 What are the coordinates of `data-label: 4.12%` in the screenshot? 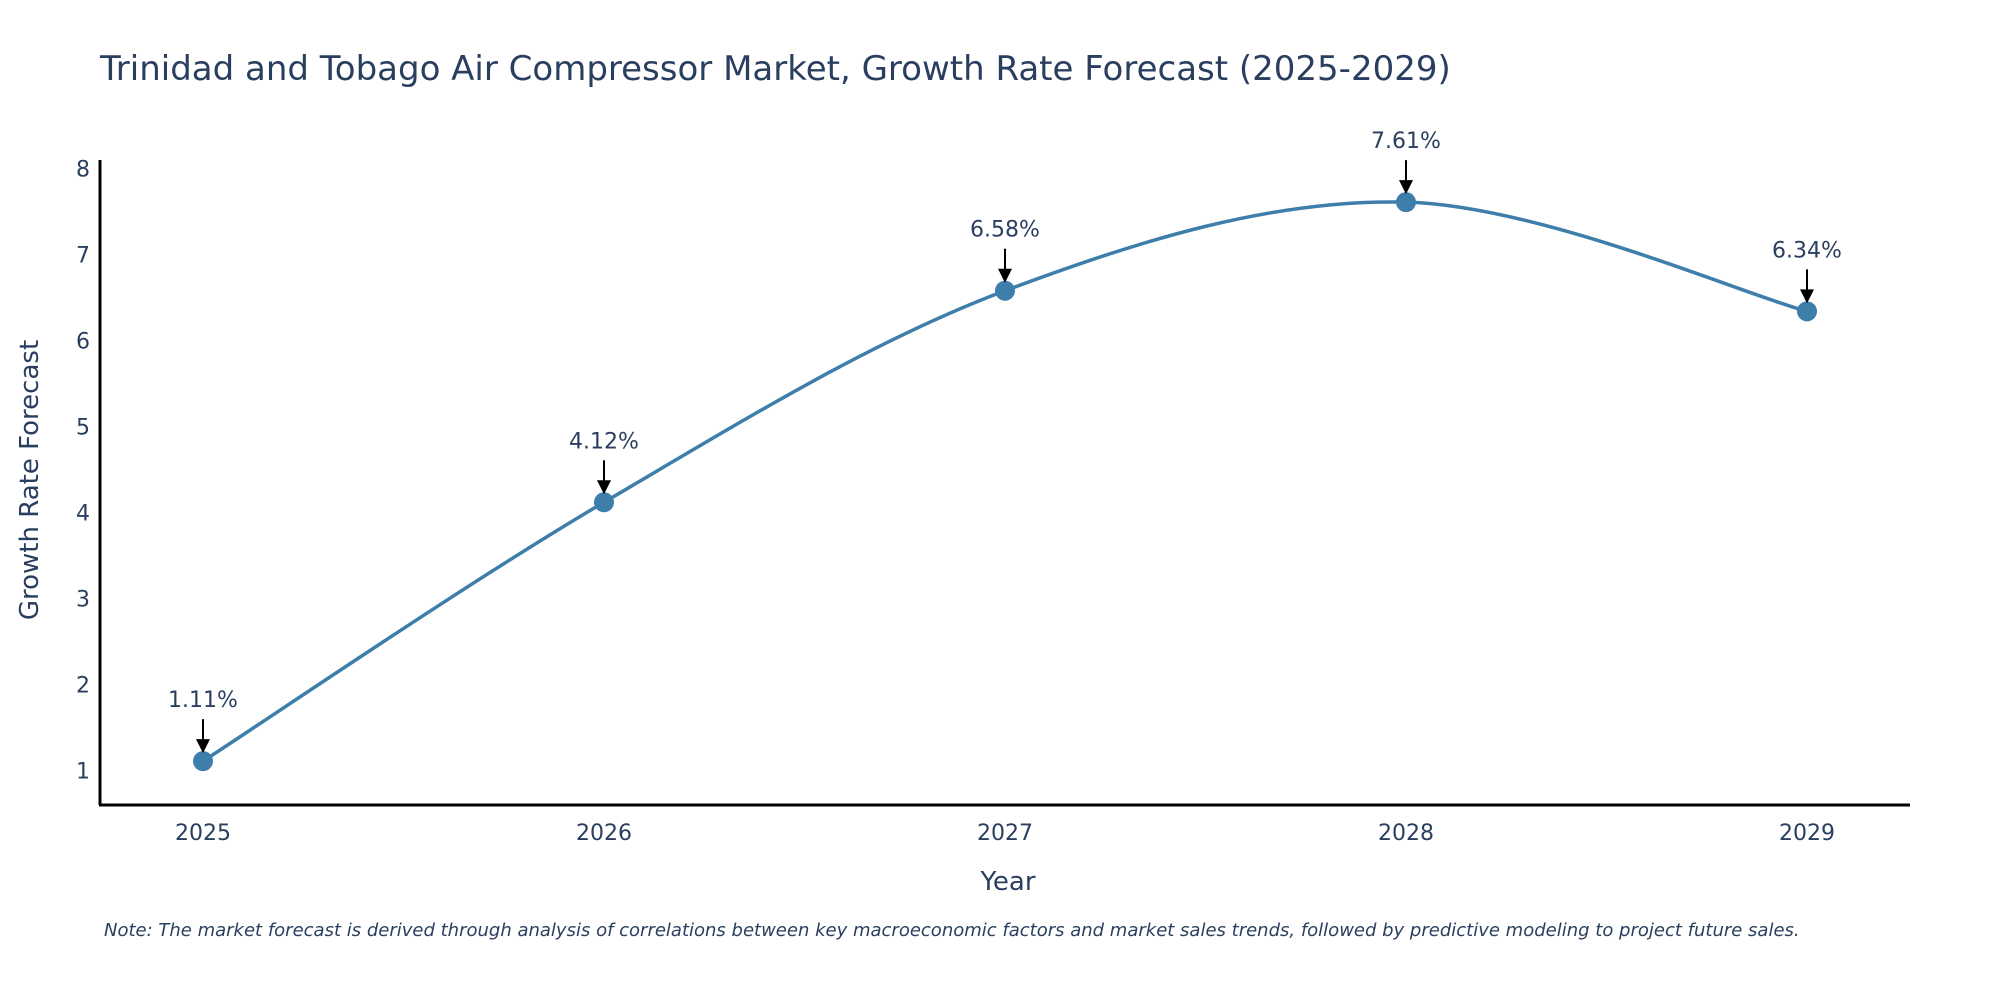 It's located at (604, 441).